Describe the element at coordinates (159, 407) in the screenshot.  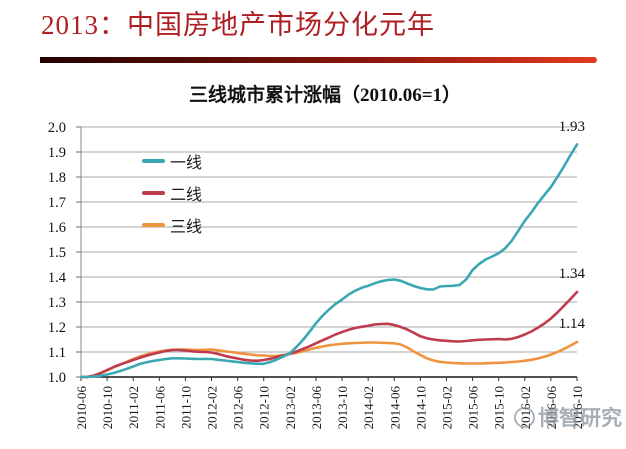
I see `svg-text: 2011-06` at that location.